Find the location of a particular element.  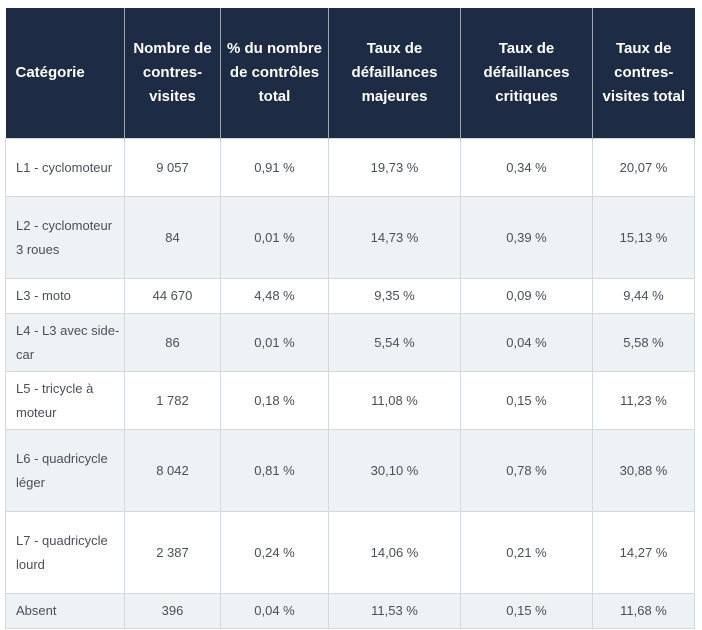

cell-major-rate: 14,73 % is located at coordinates (394, 237).